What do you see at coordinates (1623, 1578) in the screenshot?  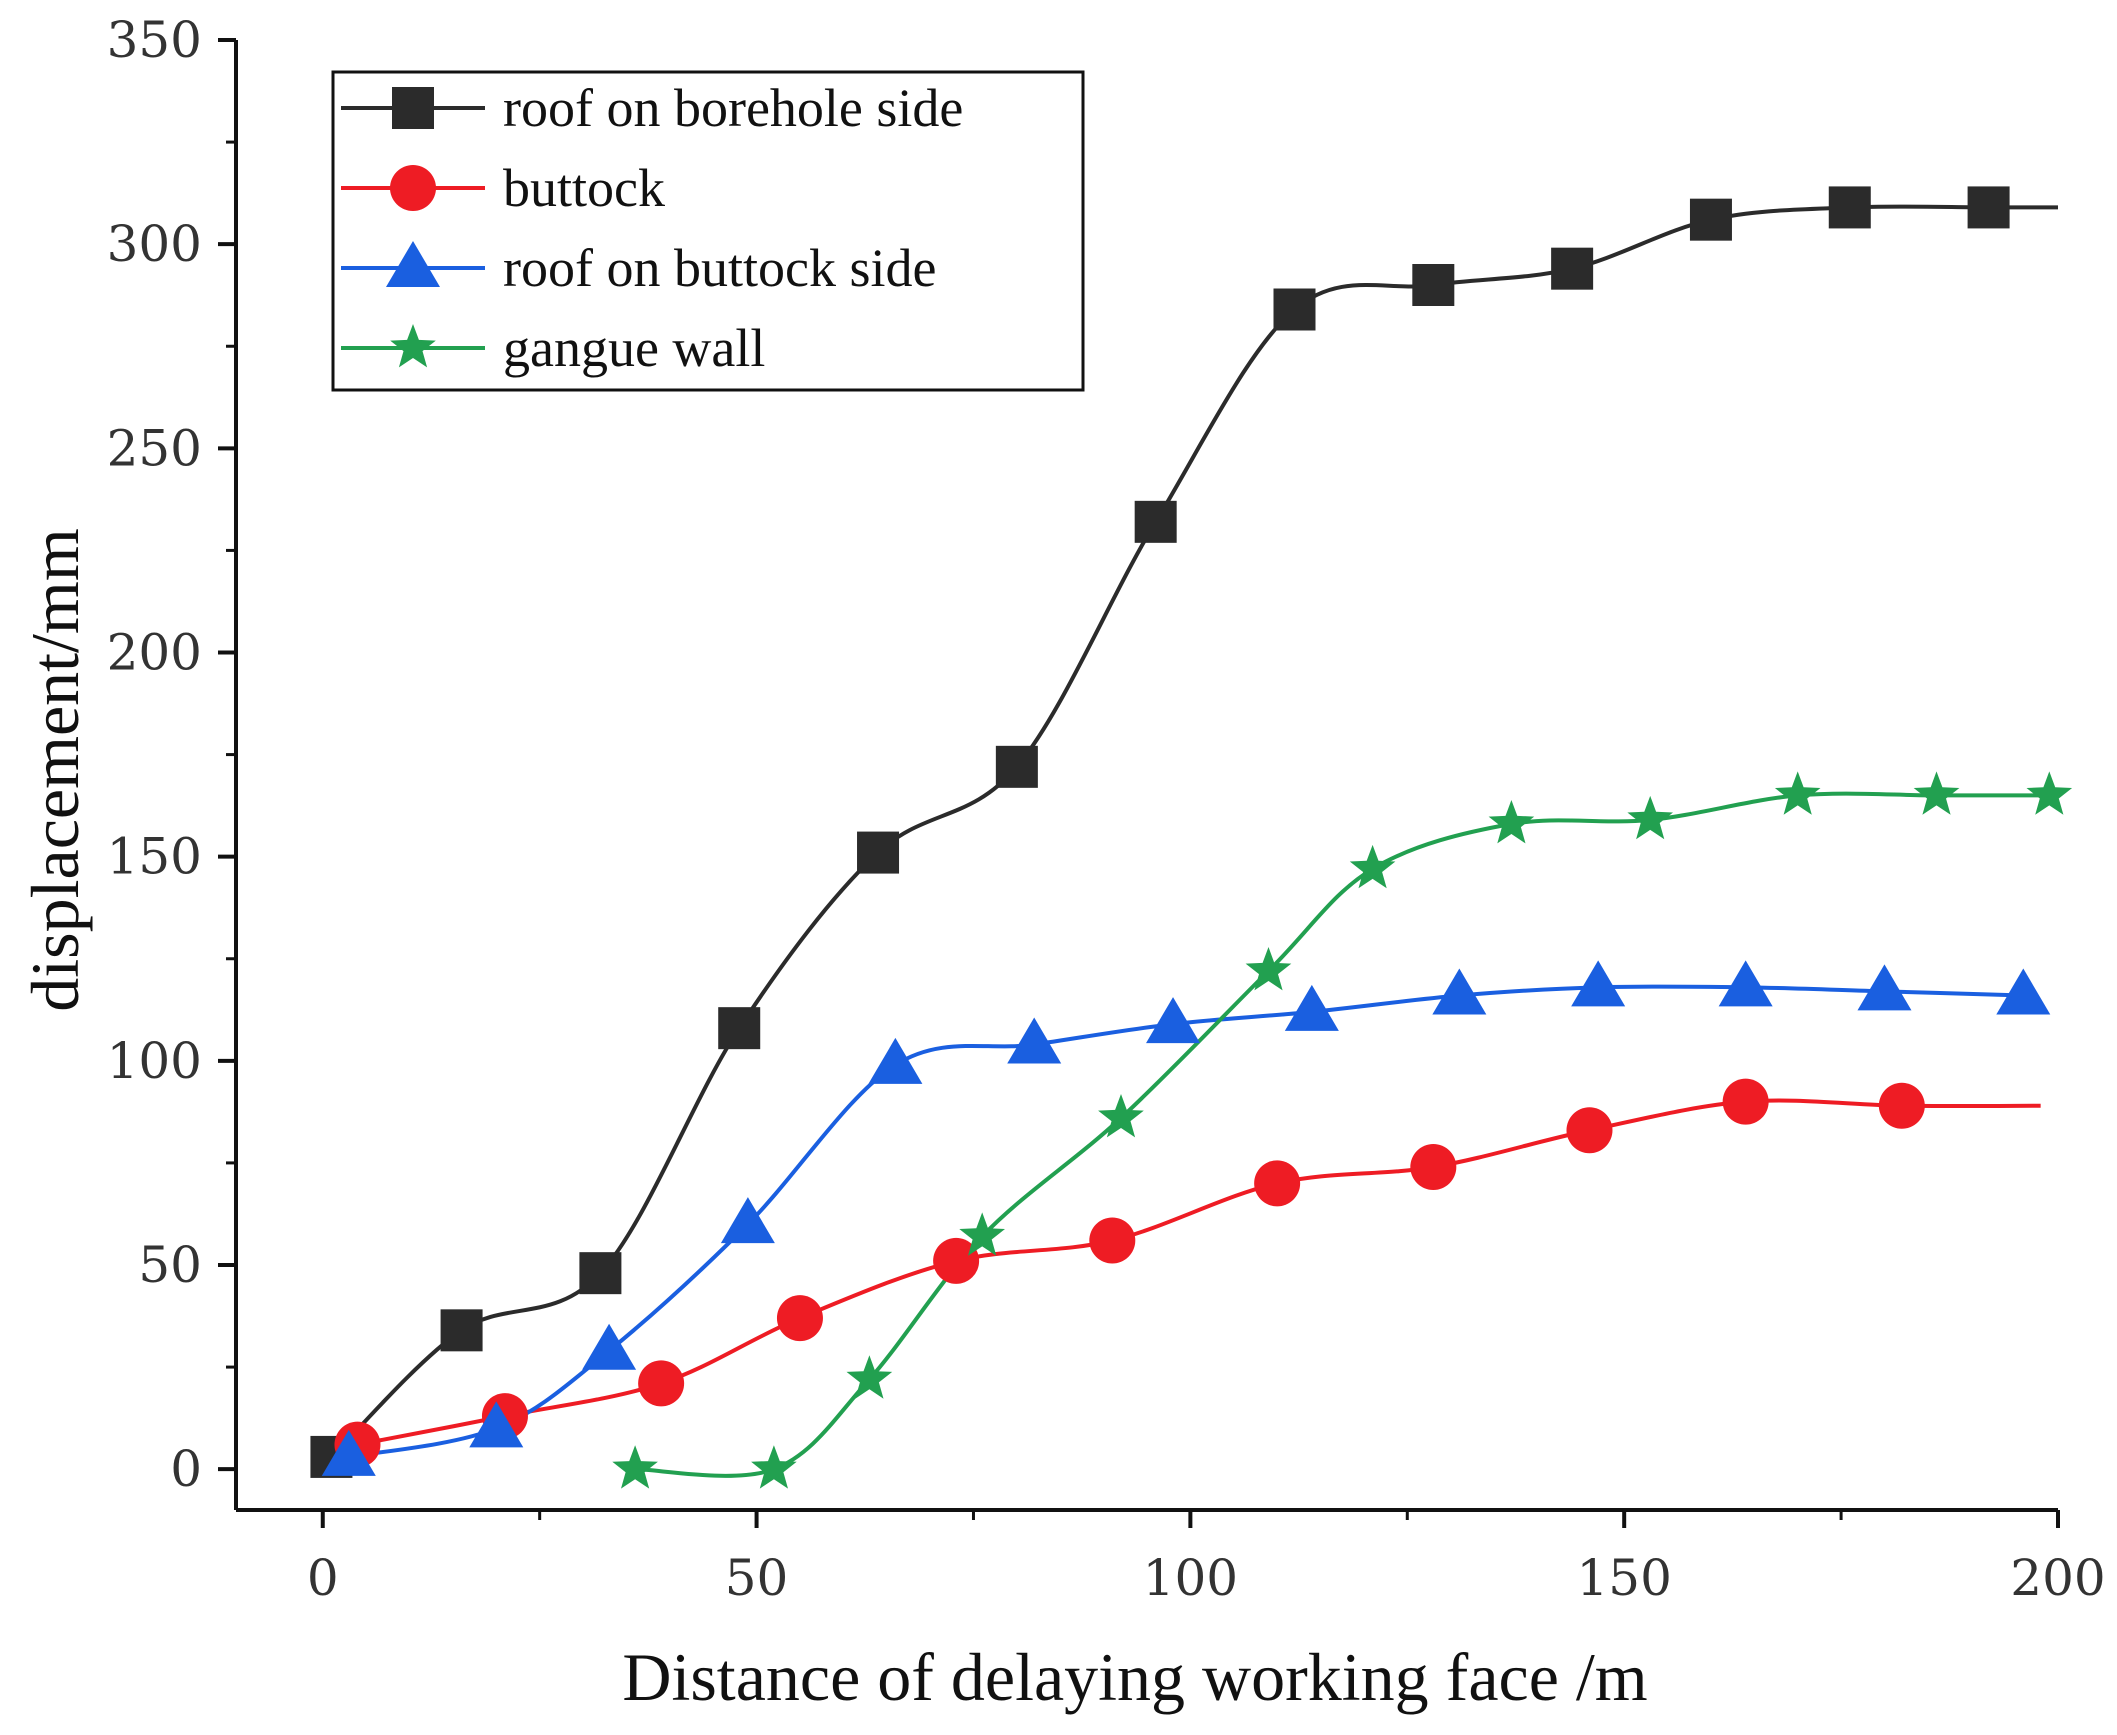 I see `x-tick-label-150: 150` at bounding box center [1623, 1578].